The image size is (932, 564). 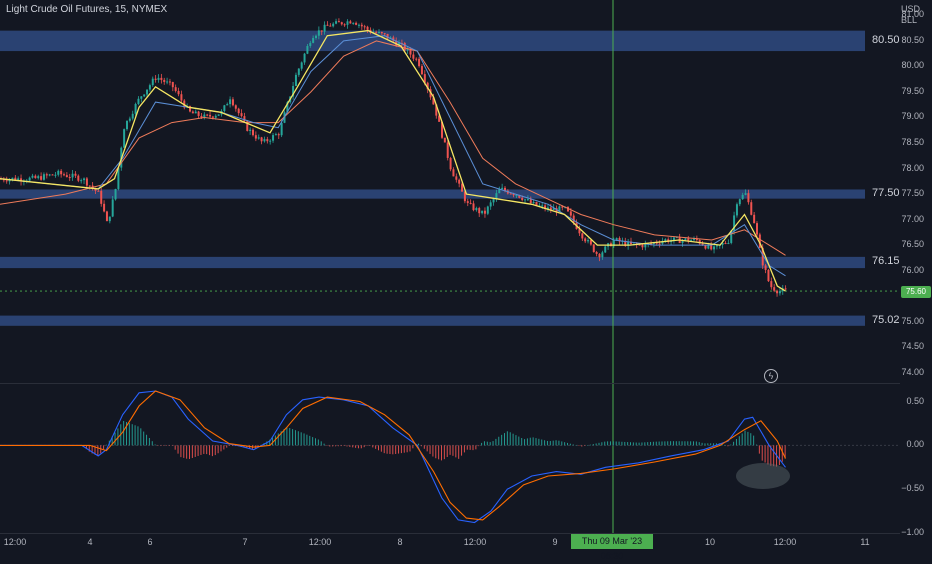 I want to click on price-tick-label: 77.00, so click(x=912, y=218).